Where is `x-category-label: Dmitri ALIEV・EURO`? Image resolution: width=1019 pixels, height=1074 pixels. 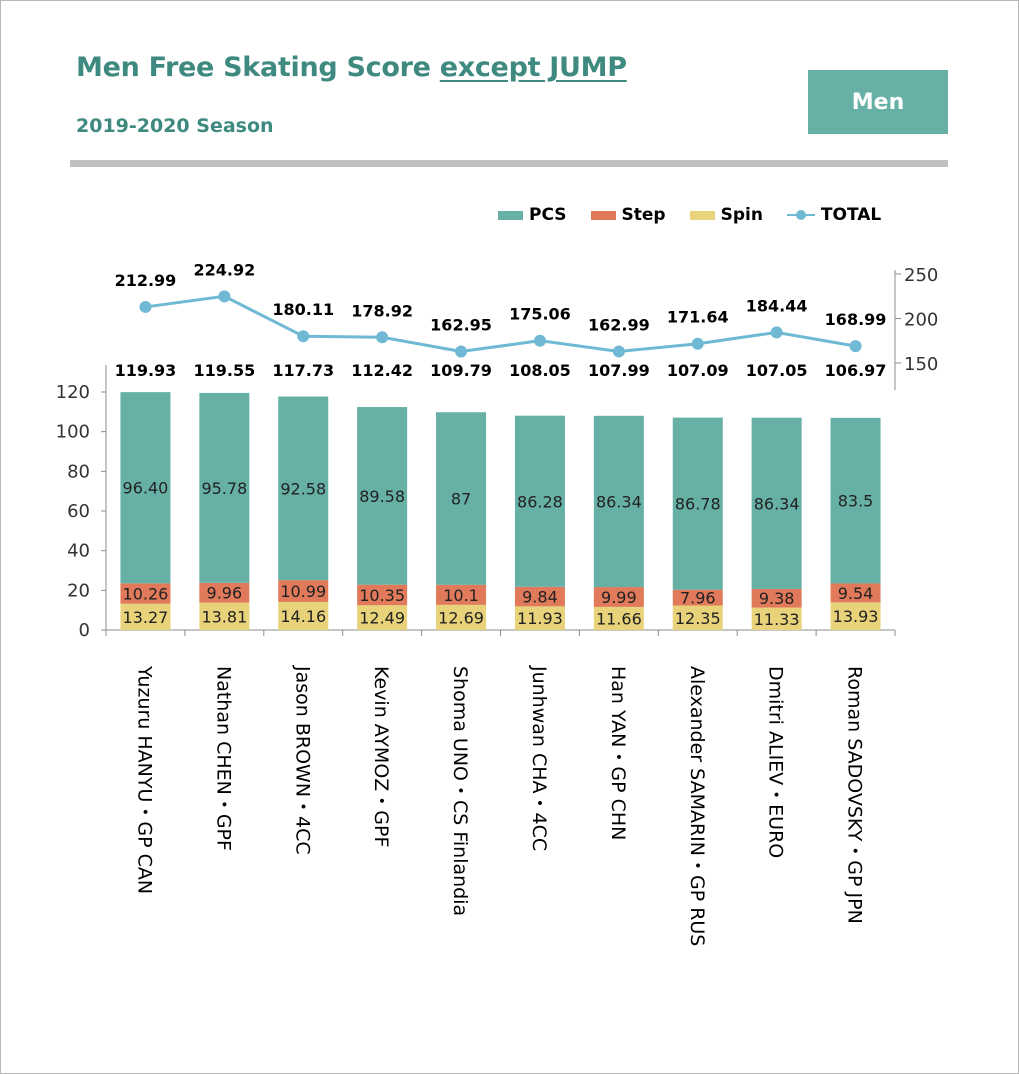
x-category-label: Dmitri ALIEV・EURO is located at coordinates (776, 762).